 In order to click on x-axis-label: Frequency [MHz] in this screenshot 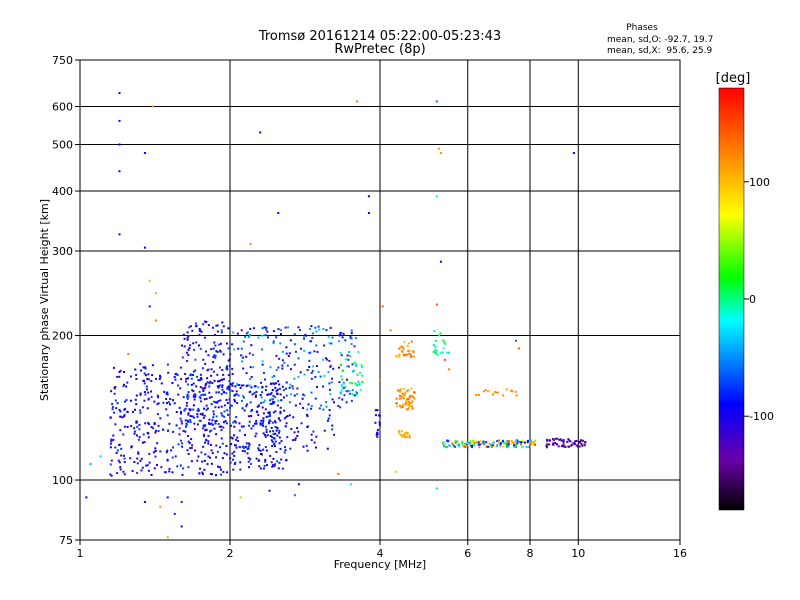, I will do `click(380, 564)`.